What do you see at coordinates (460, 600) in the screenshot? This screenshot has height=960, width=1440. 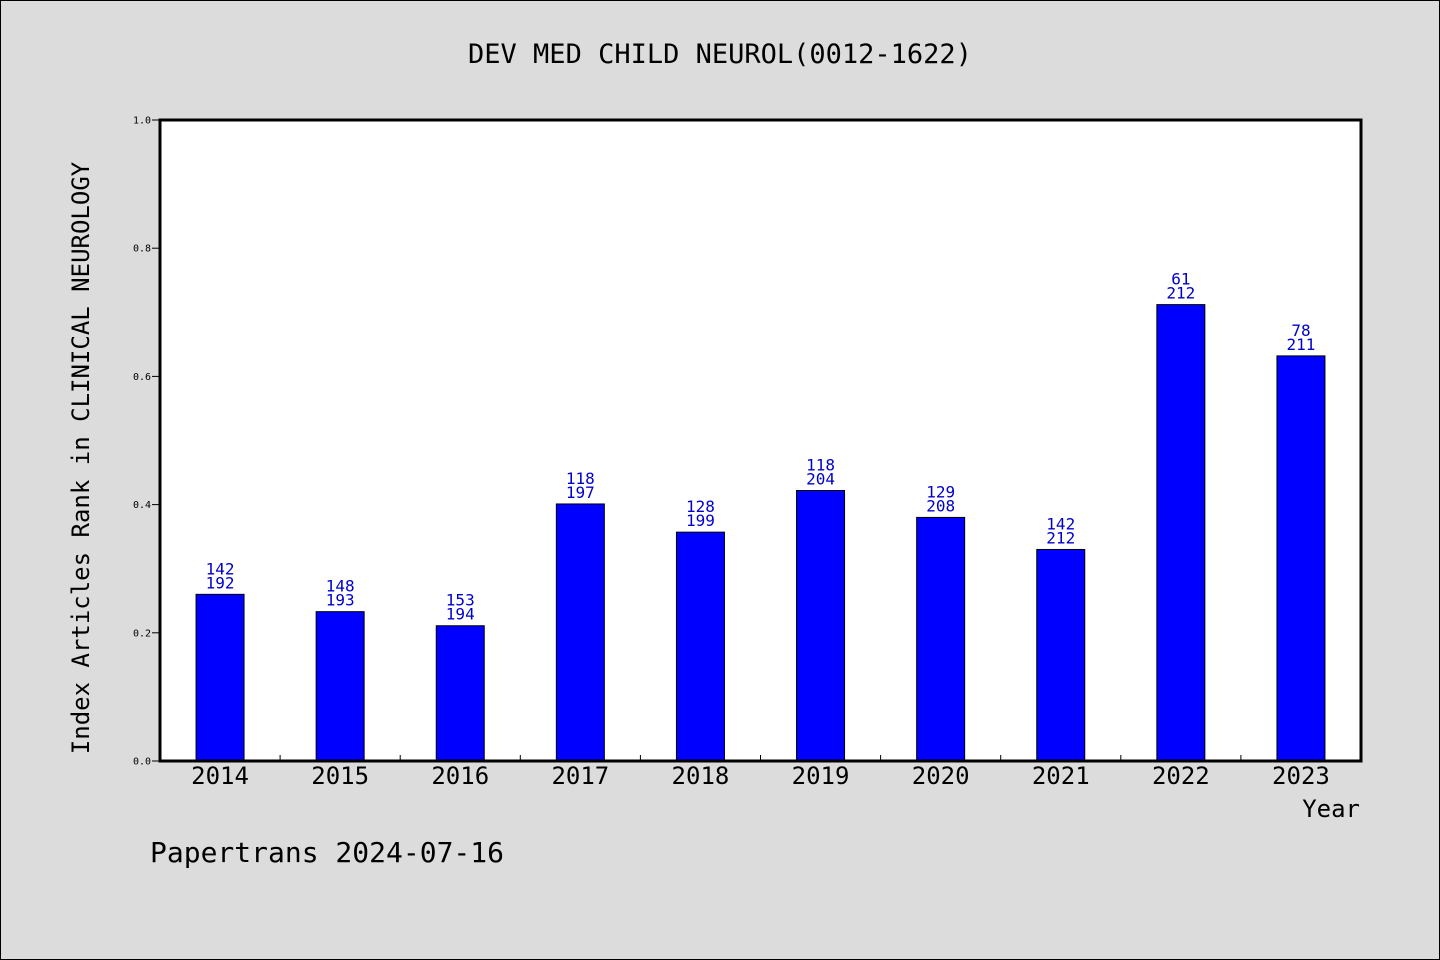 I see `data-label-rank: 153` at bounding box center [460, 600].